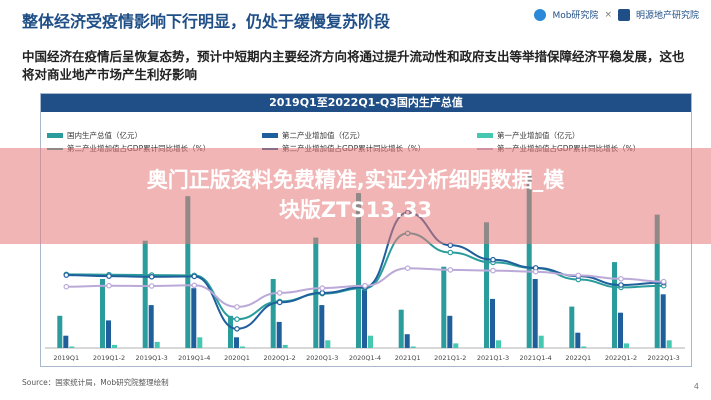 This screenshot has height=400, width=711. Describe the element at coordinates (667, 16) in the screenshot. I see `logo-right-text: 明源地产研究院` at that location.